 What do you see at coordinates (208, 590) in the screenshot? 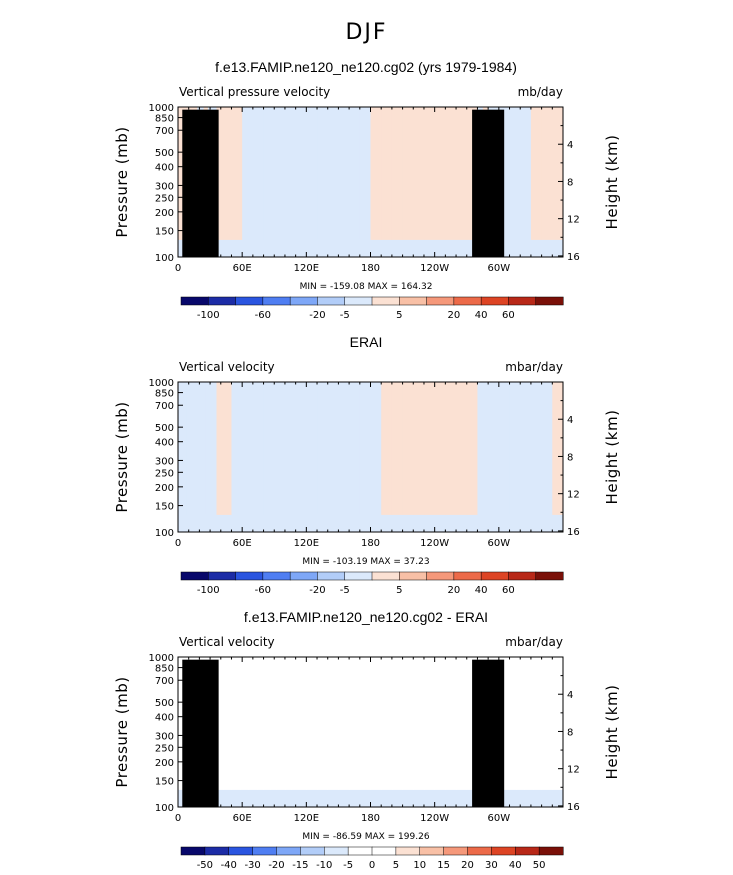
I see `colorbar-label: -100` at bounding box center [208, 590].